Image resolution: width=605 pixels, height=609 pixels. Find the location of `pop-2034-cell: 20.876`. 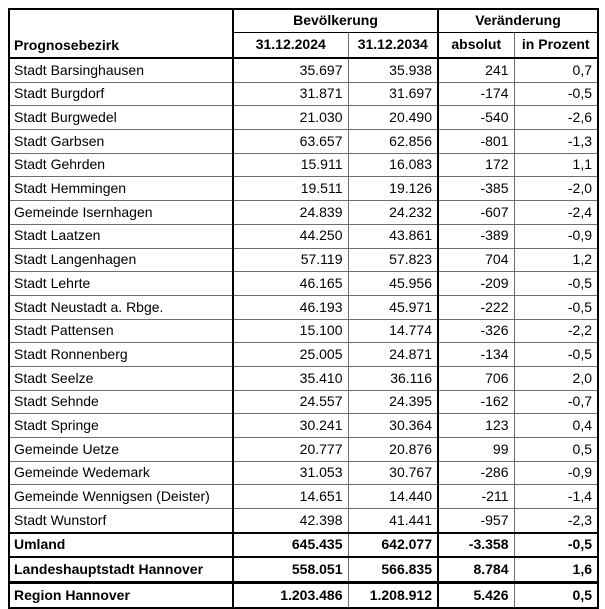

pop-2034-cell: 20.876 is located at coordinates (393, 449).